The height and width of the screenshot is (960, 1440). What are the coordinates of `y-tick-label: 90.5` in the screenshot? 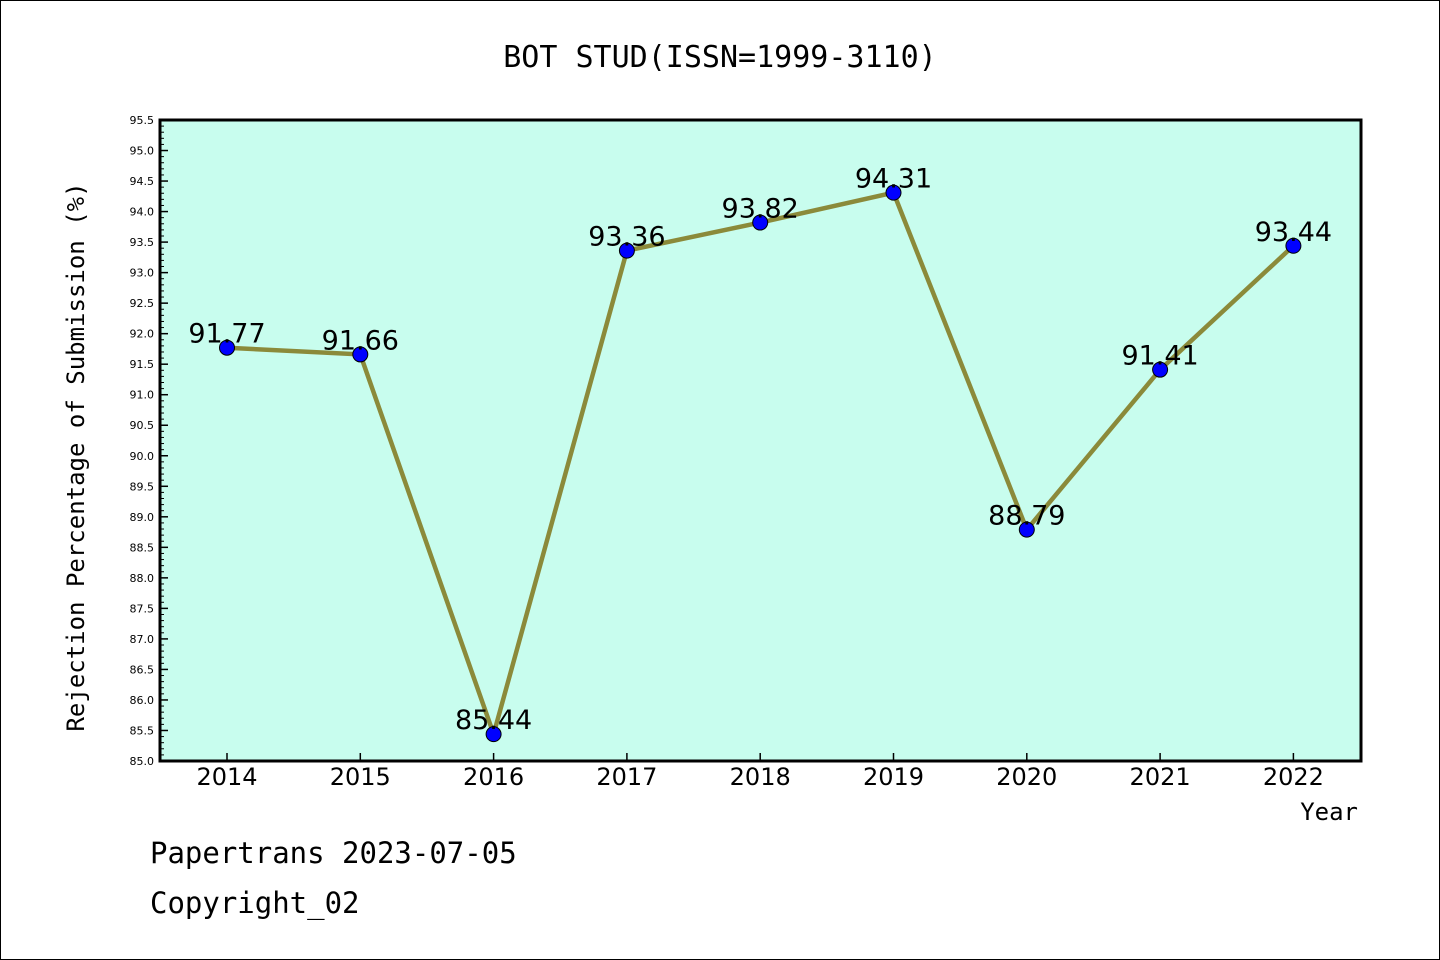 It's located at (142, 425).